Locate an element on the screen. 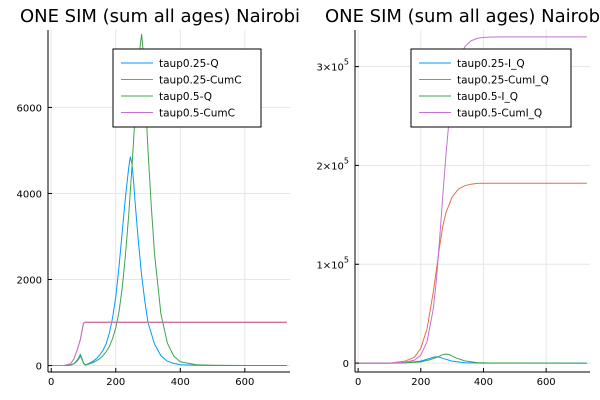 The image size is (600, 400). right-y-tick-label-1: 1×10⁵ is located at coordinates (332, 263).